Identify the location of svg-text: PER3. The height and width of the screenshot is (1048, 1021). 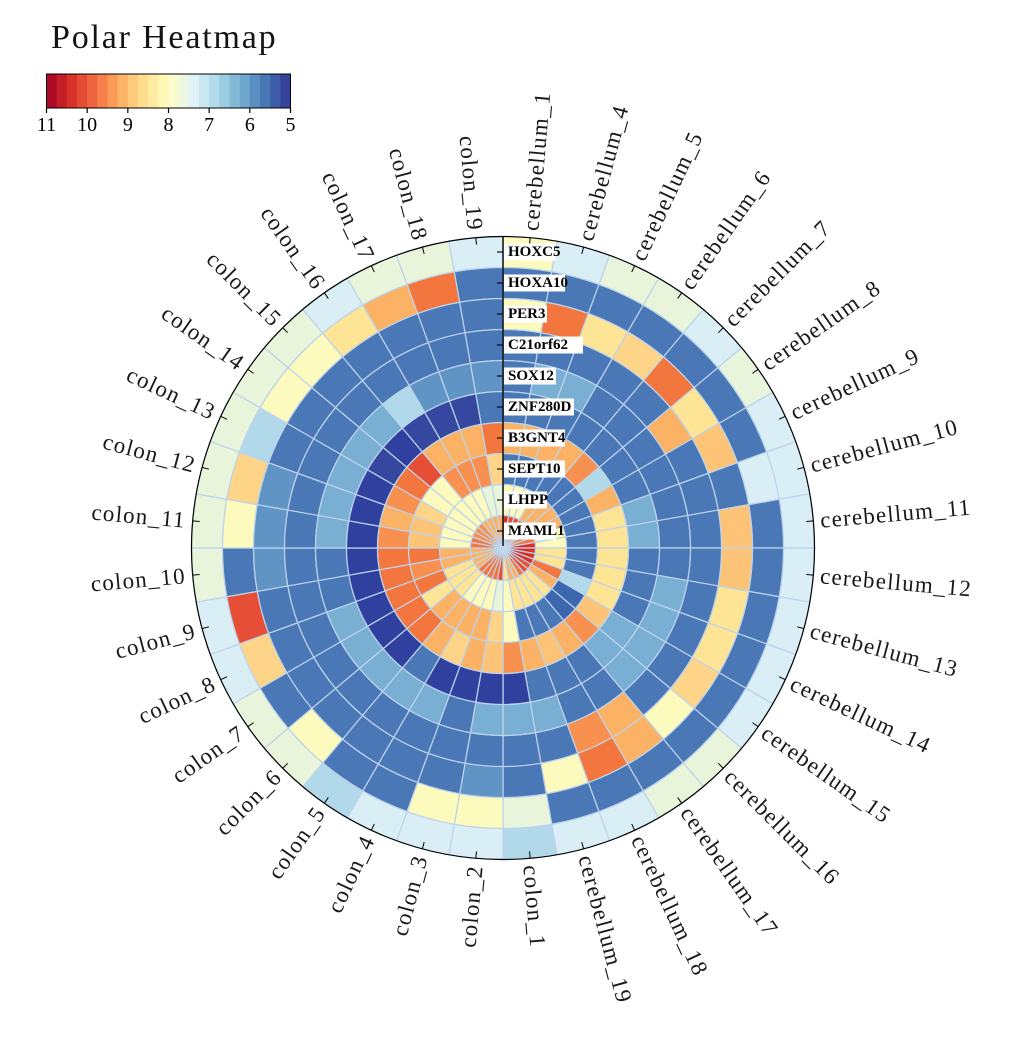
(527, 314).